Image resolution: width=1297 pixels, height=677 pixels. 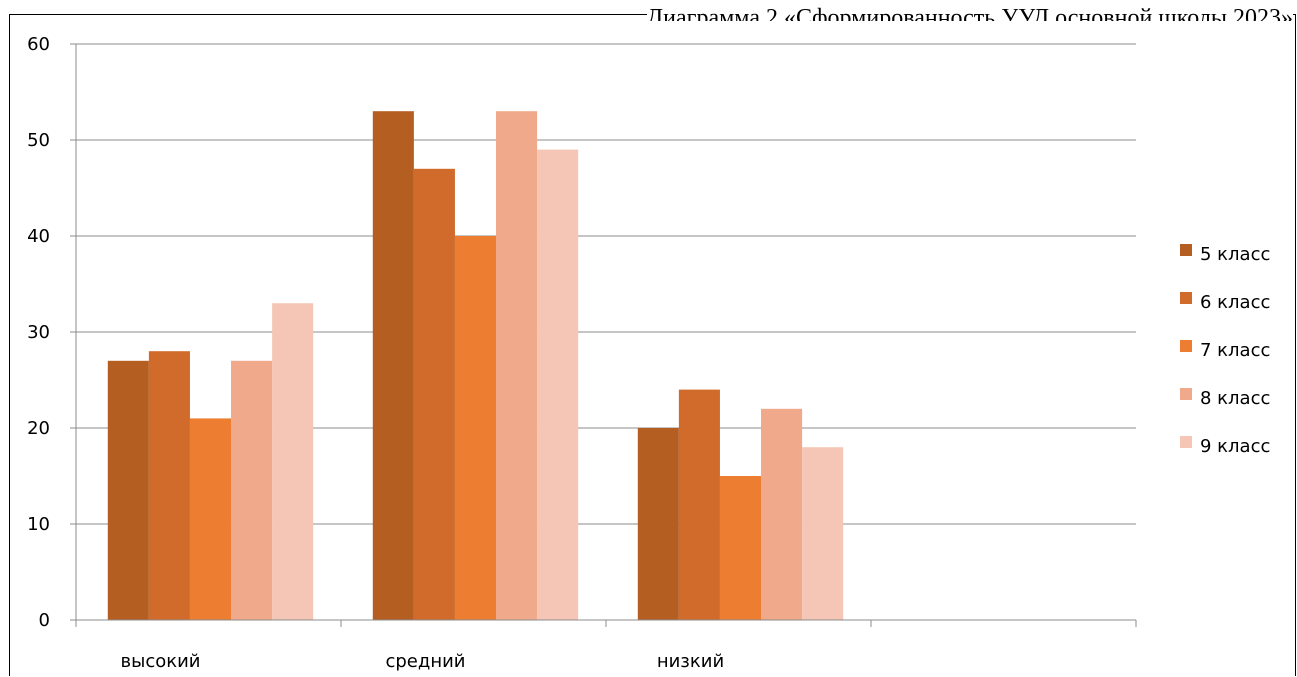 I want to click on bar-5-класс-1, so click(x=393, y=365).